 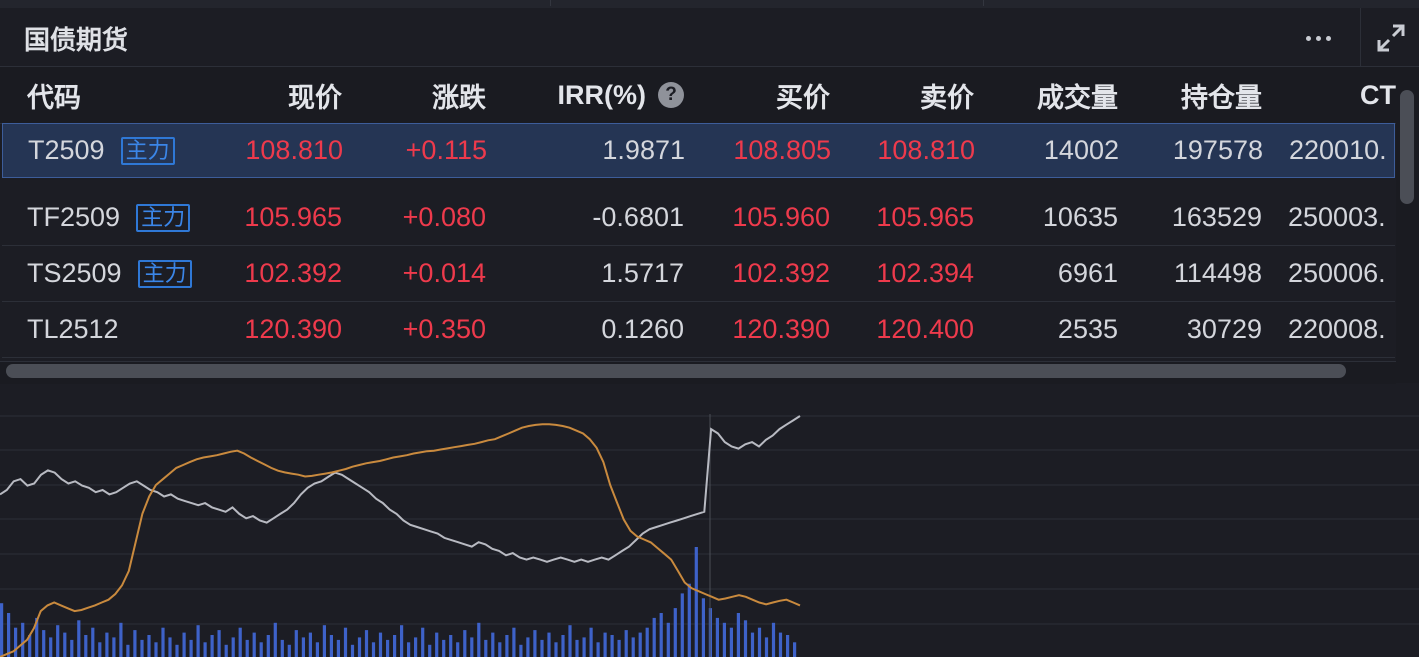 I want to click on contract-code-cell: T2509 主力, so click(x=101, y=150).